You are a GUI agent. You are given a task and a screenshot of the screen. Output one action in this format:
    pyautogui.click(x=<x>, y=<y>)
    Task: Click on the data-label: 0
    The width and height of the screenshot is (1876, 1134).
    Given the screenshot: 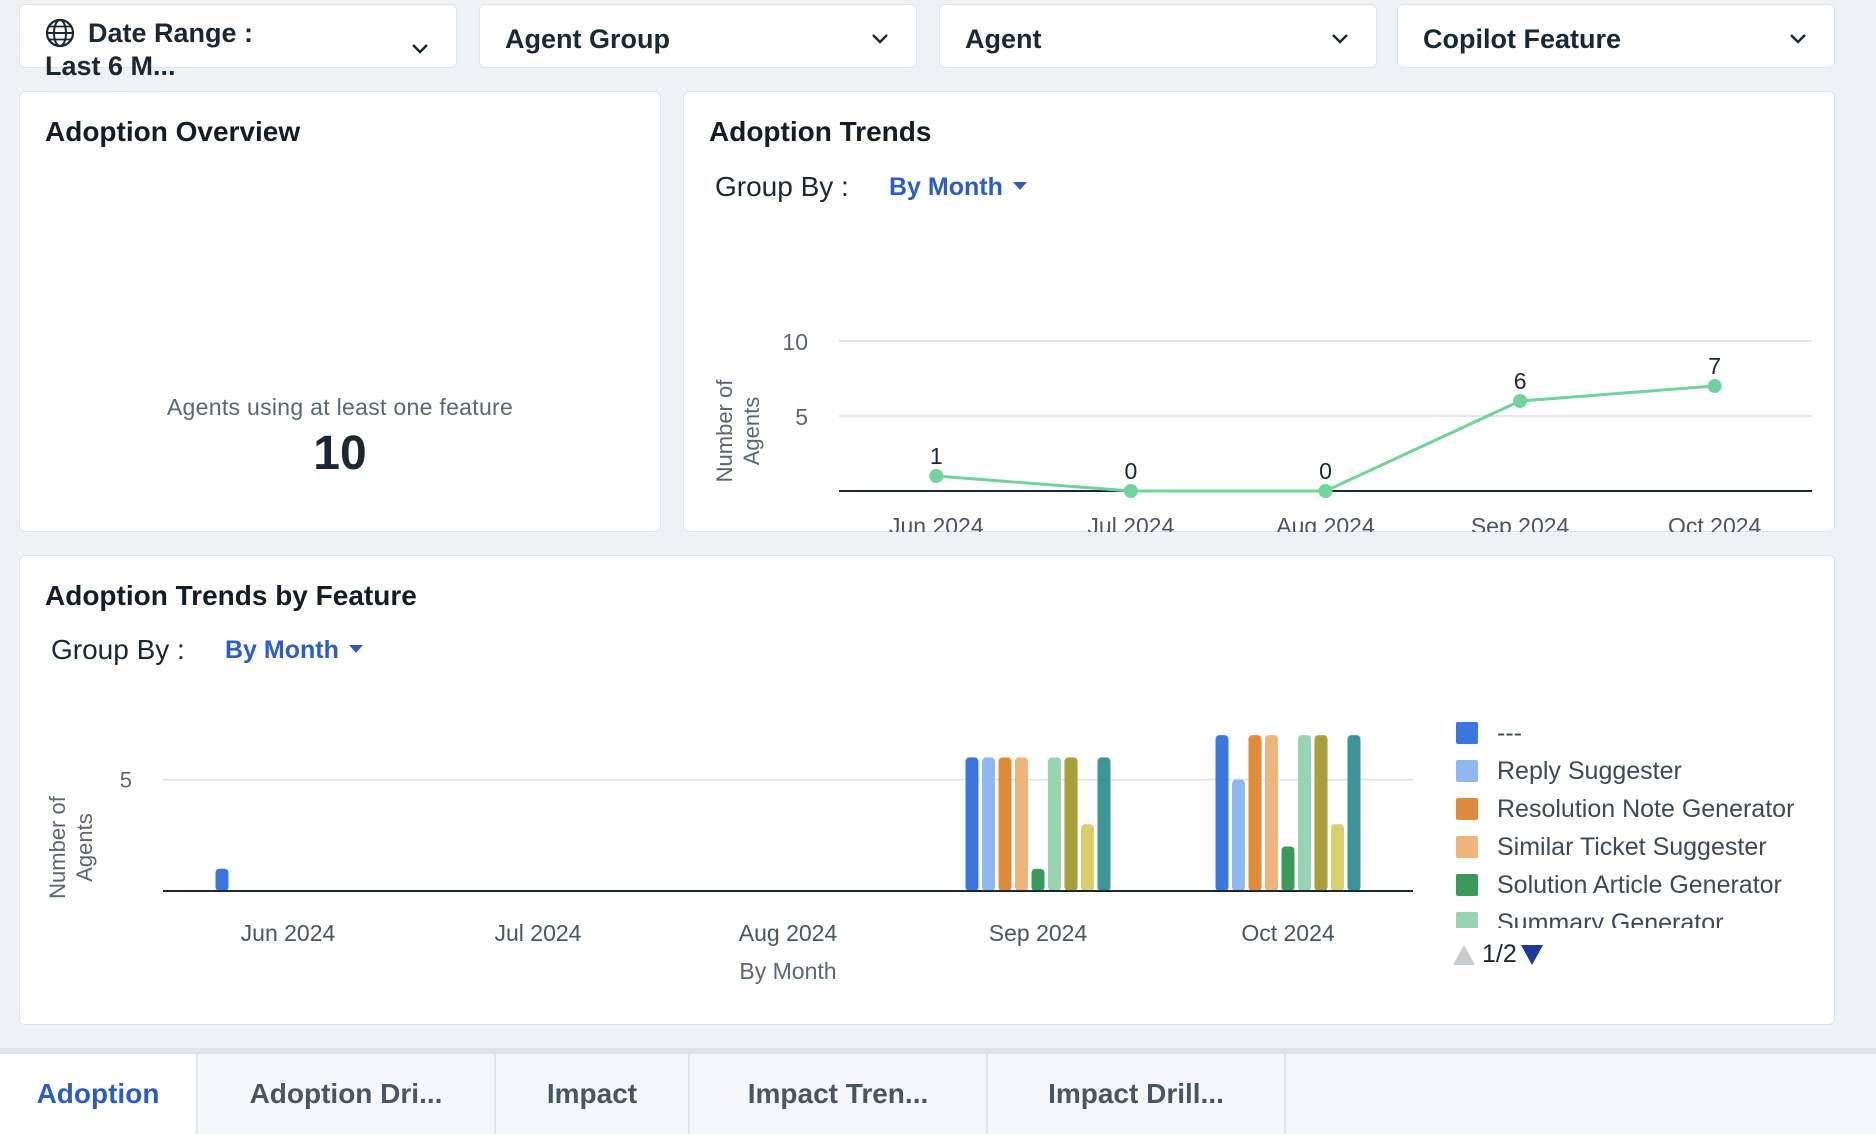 What is the action you would take?
    pyautogui.click(x=1131, y=471)
    